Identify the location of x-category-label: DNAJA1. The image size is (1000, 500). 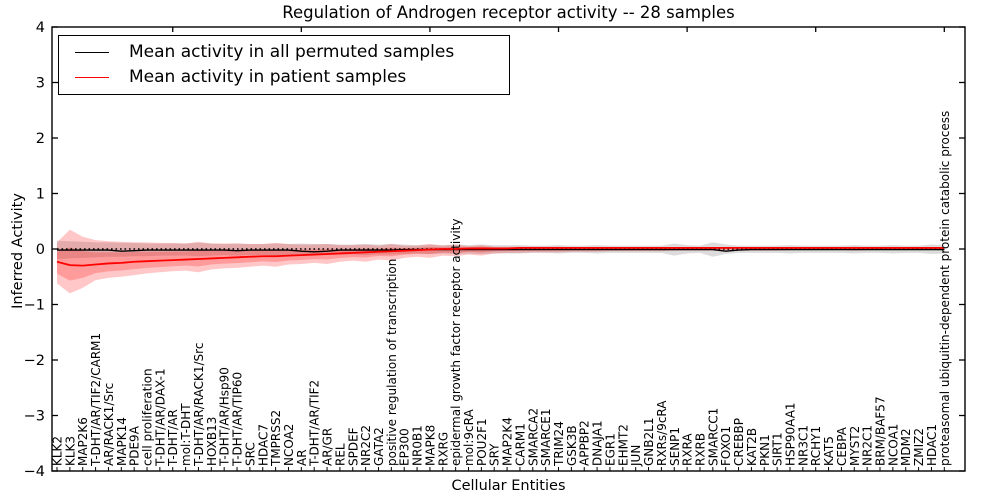
(598, 443).